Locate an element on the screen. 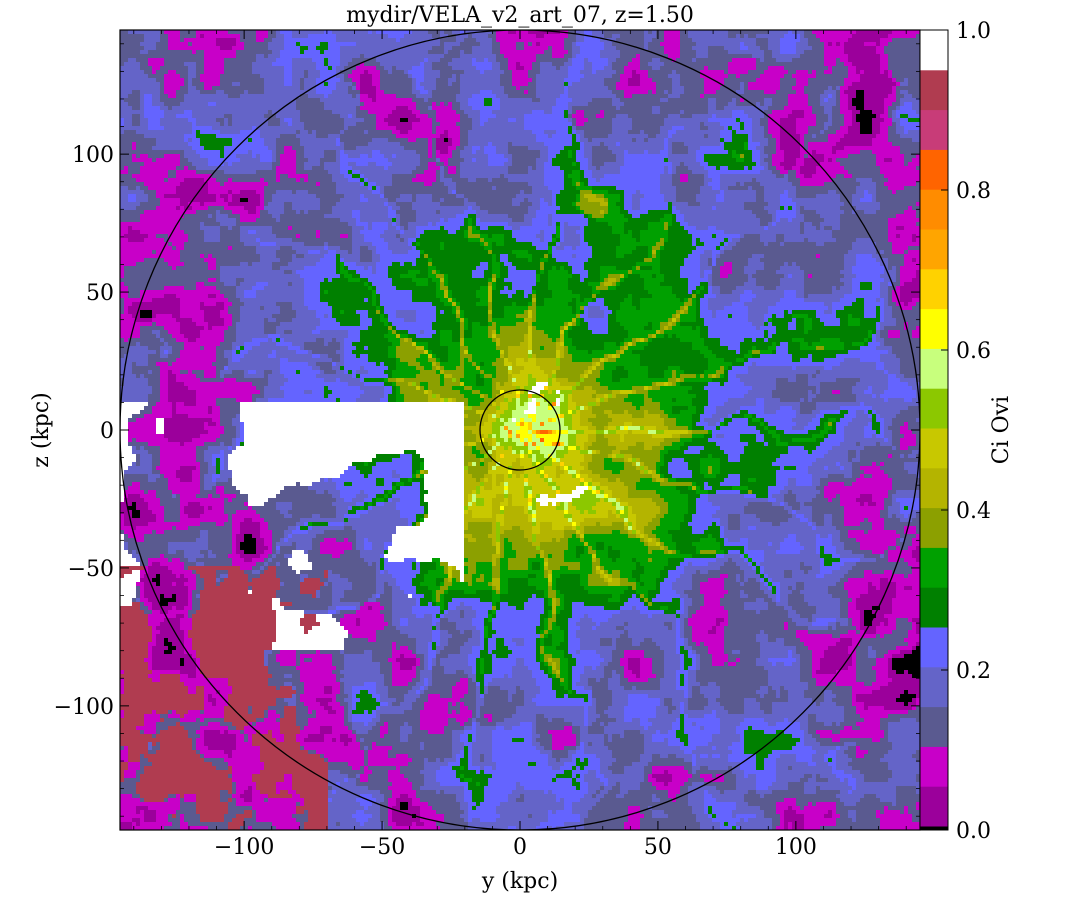  colorbar-tick-label: 0.6 is located at coordinates (973, 351).